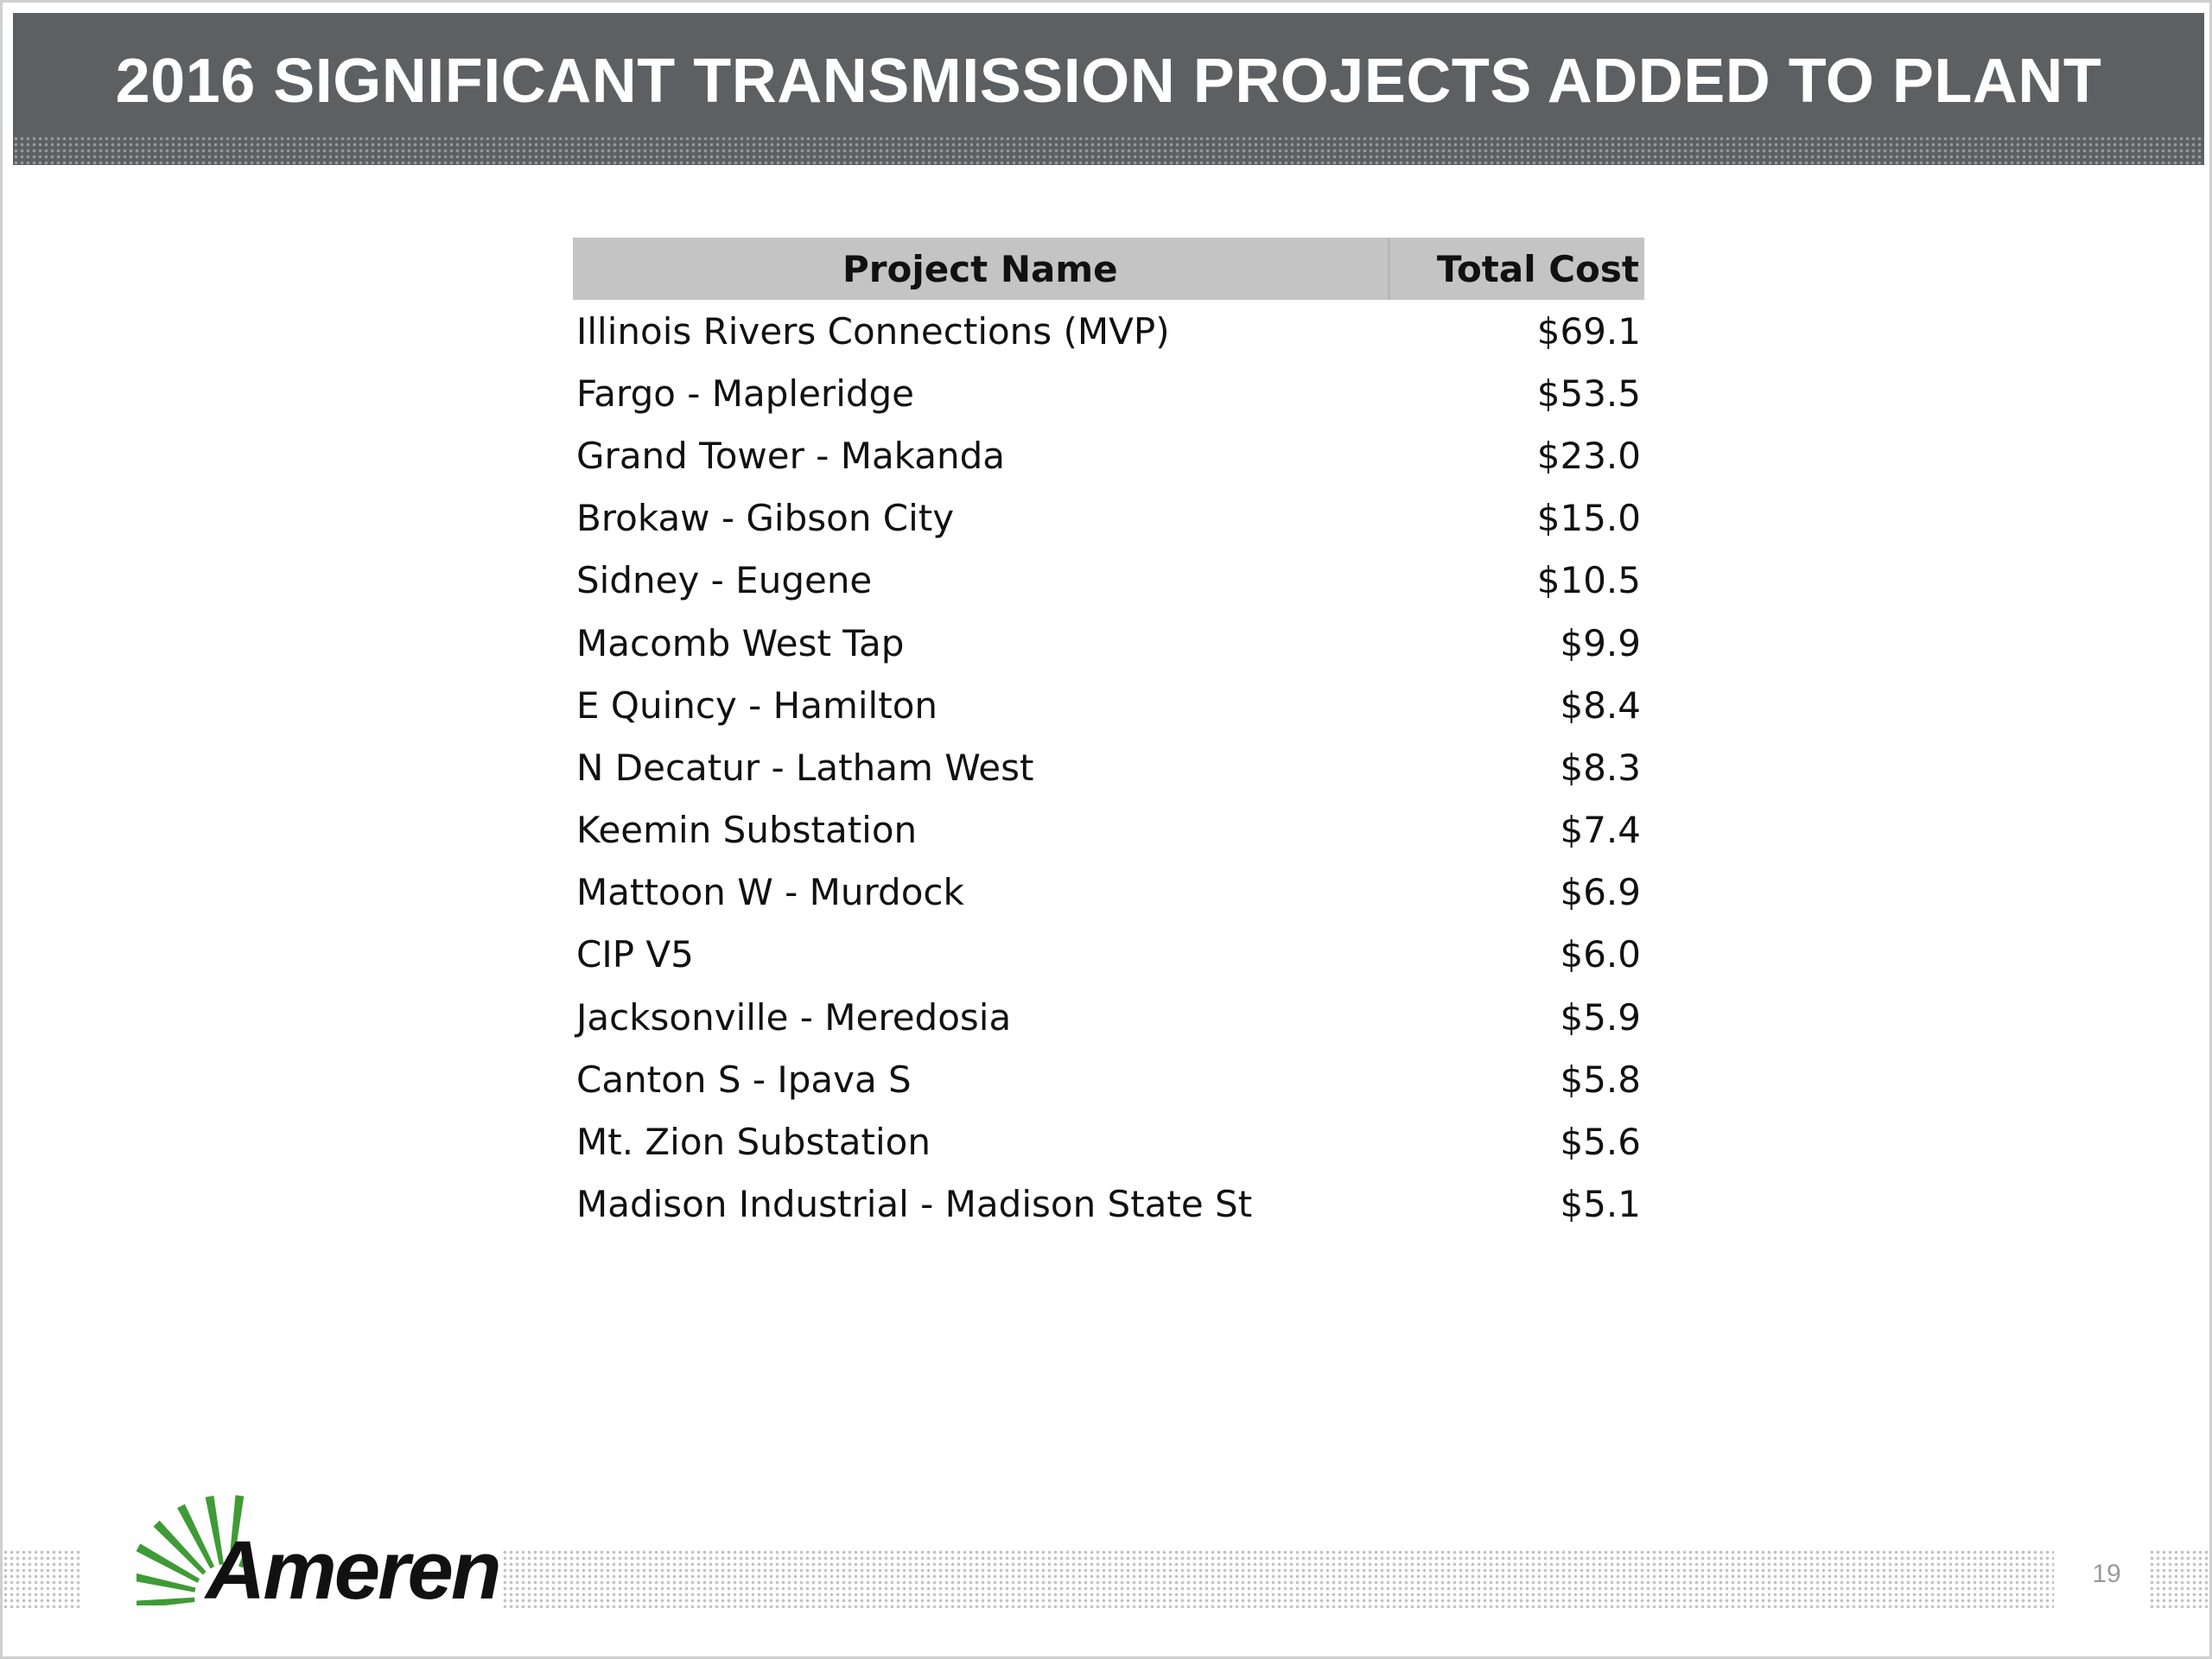  What do you see at coordinates (1588, 393) in the screenshot?
I see `total-cost-cell: $53.5` at bounding box center [1588, 393].